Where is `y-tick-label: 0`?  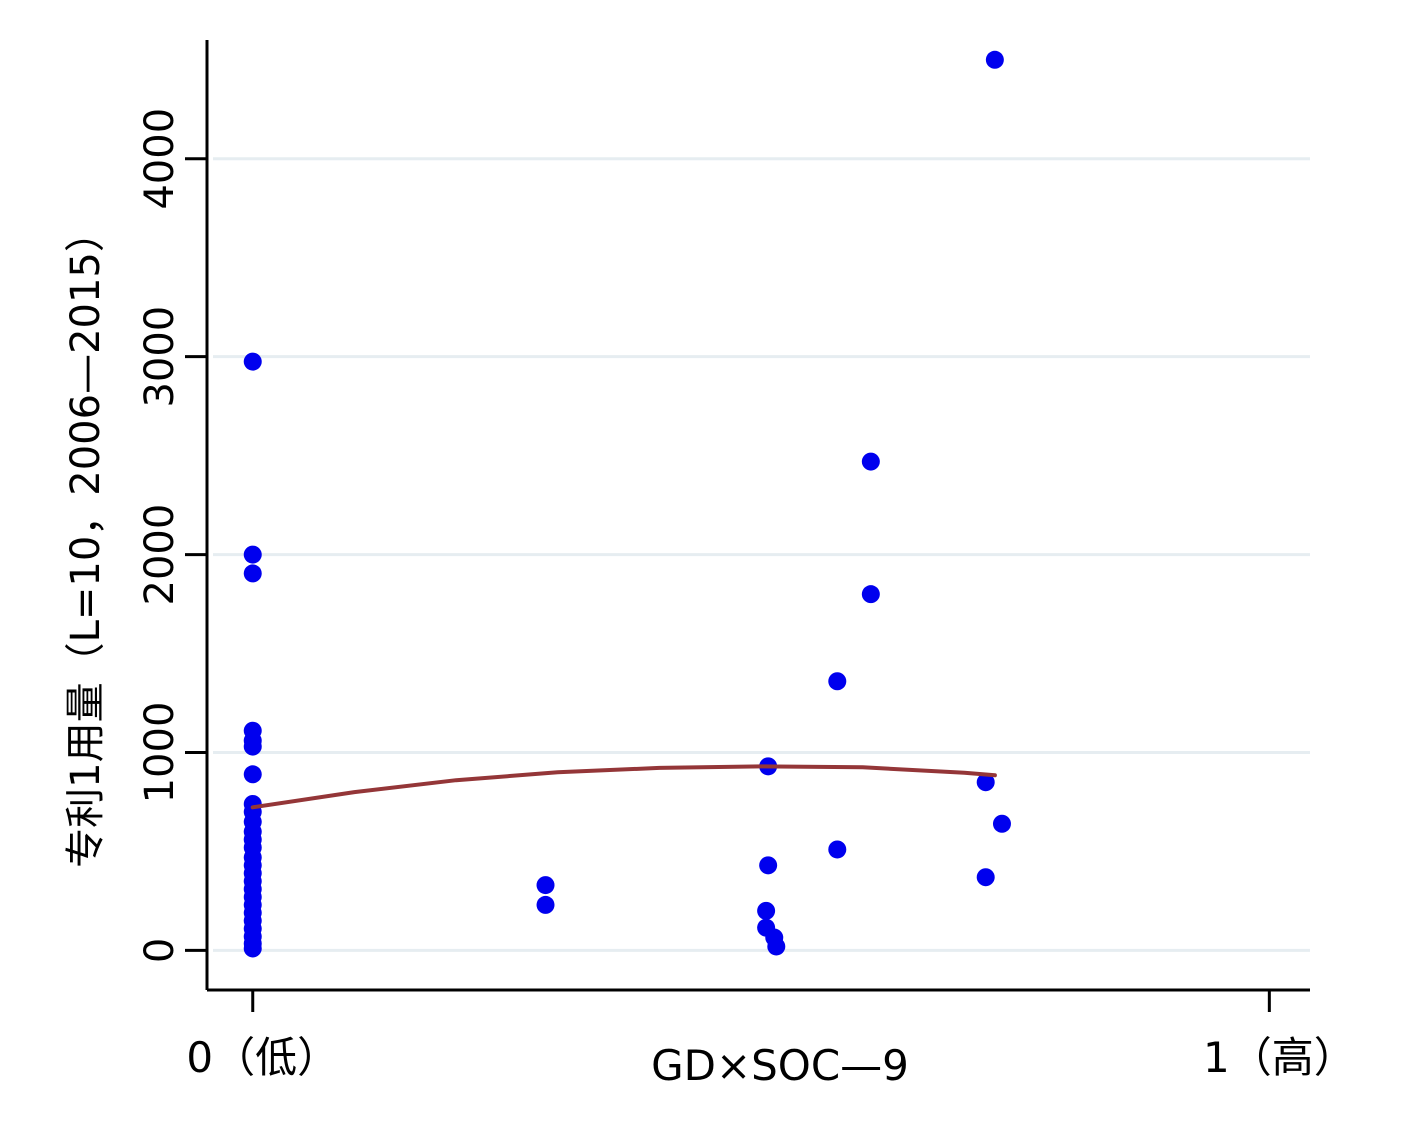 y-tick-label: 0 is located at coordinates (160, 950).